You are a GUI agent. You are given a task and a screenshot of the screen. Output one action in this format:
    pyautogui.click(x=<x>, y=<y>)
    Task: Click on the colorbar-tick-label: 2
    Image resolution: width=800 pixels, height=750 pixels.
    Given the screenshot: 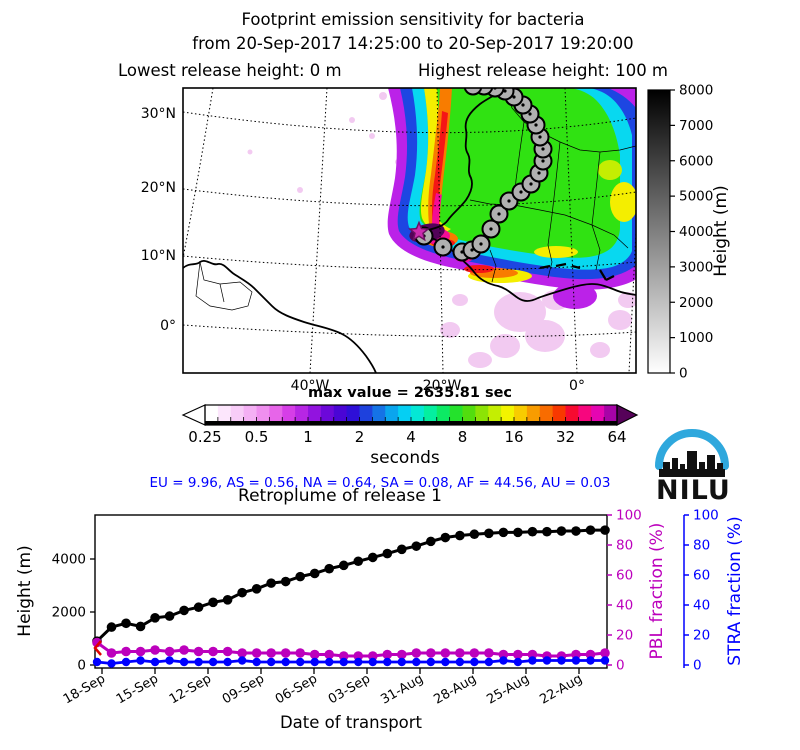 What is the action you would take?
    pyautogui.click(x=360, y=437)
    